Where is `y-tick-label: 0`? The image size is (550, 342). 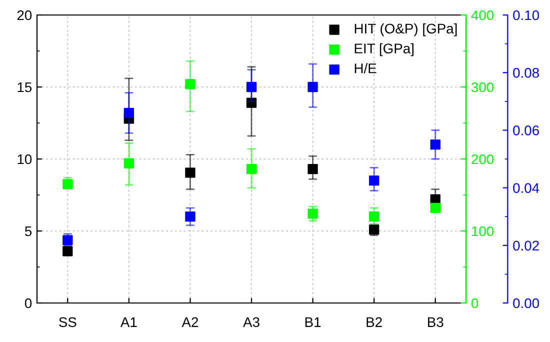 y-tick-label: 0 is located at coordinates (28, 303).